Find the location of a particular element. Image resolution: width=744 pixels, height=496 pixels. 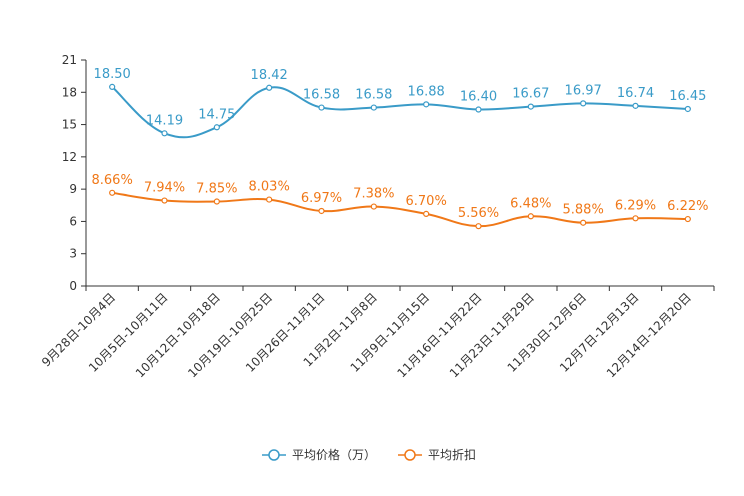

legend-item-avg-price: 平均价格（万） is located at coordinates (319, 454).